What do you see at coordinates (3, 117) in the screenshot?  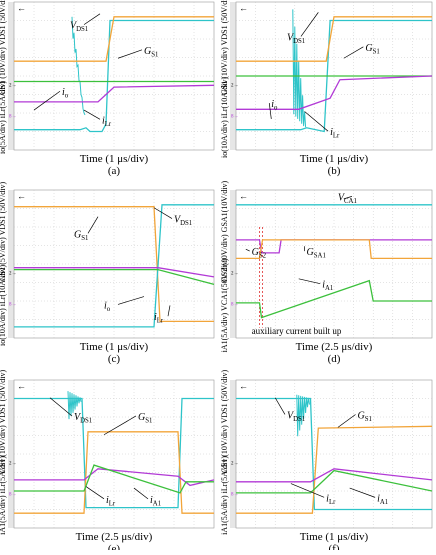 I see `y-axis-label: io(5A/div) iLr(5A/div)` at bounding box center [3, 117].